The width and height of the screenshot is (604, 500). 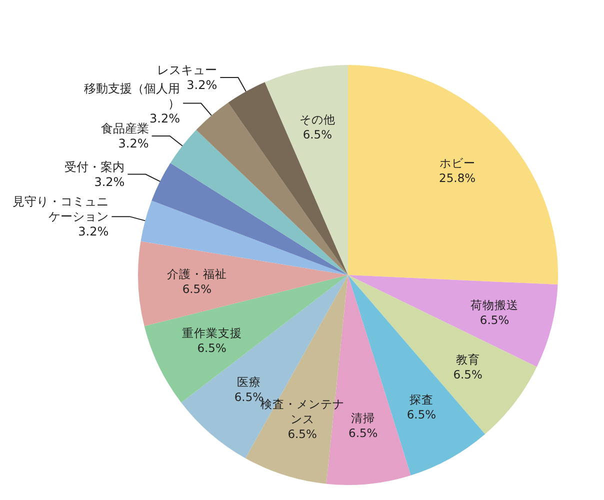 I want to click on slice-label: 受付・案内, so click(x=94, y=167).